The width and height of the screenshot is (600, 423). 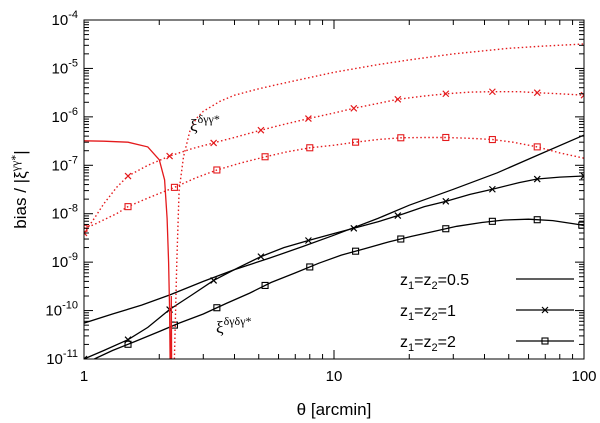 What do you see at coordinates (234, 325) in the screenshot?
I see `annotation-xi-dgdg: ξδγδγ*` at bounding box center [234, 325].